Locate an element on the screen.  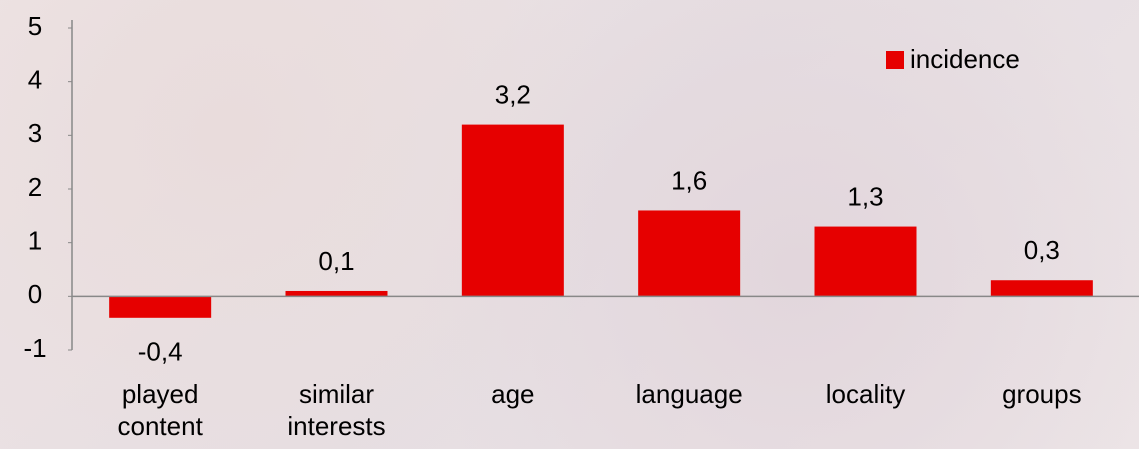
x-tick-label: language is located at coordinates (689, 394).